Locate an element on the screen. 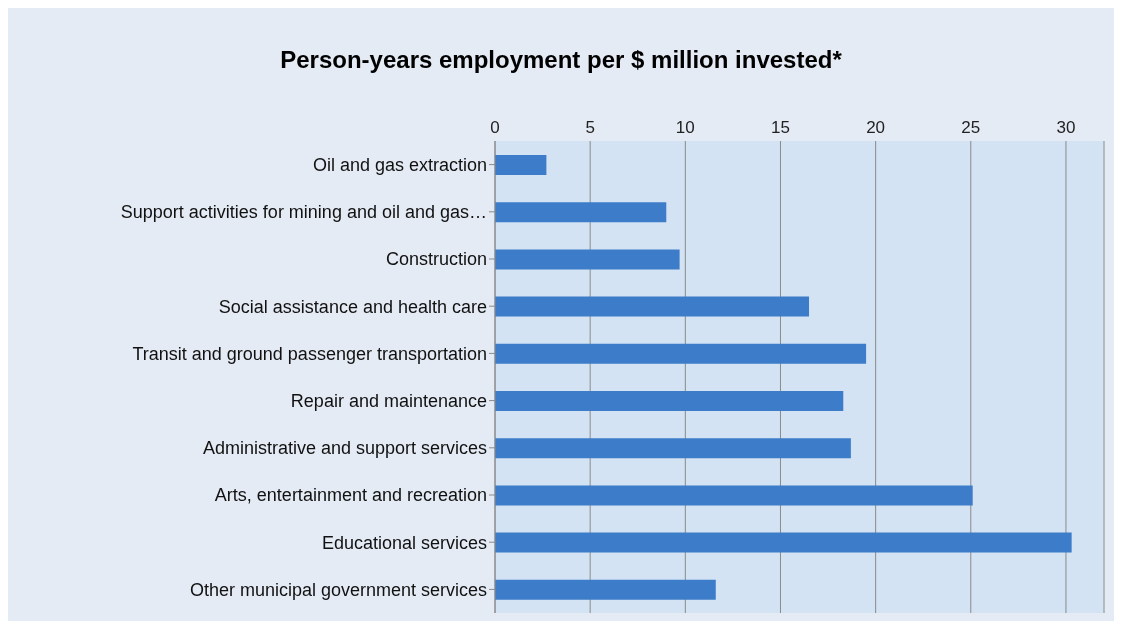  y-tick-label: Educational services is located at coordinates (404, 542).